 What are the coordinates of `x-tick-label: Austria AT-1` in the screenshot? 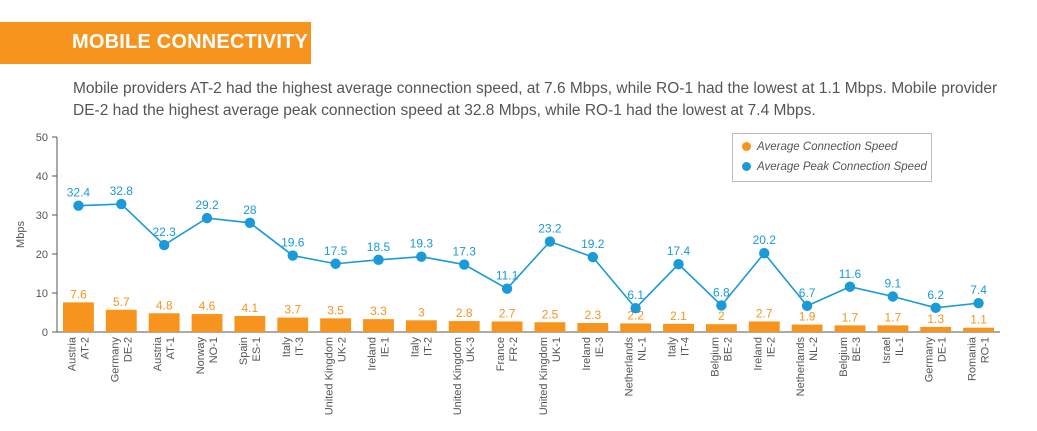 It's located at (164, 353).